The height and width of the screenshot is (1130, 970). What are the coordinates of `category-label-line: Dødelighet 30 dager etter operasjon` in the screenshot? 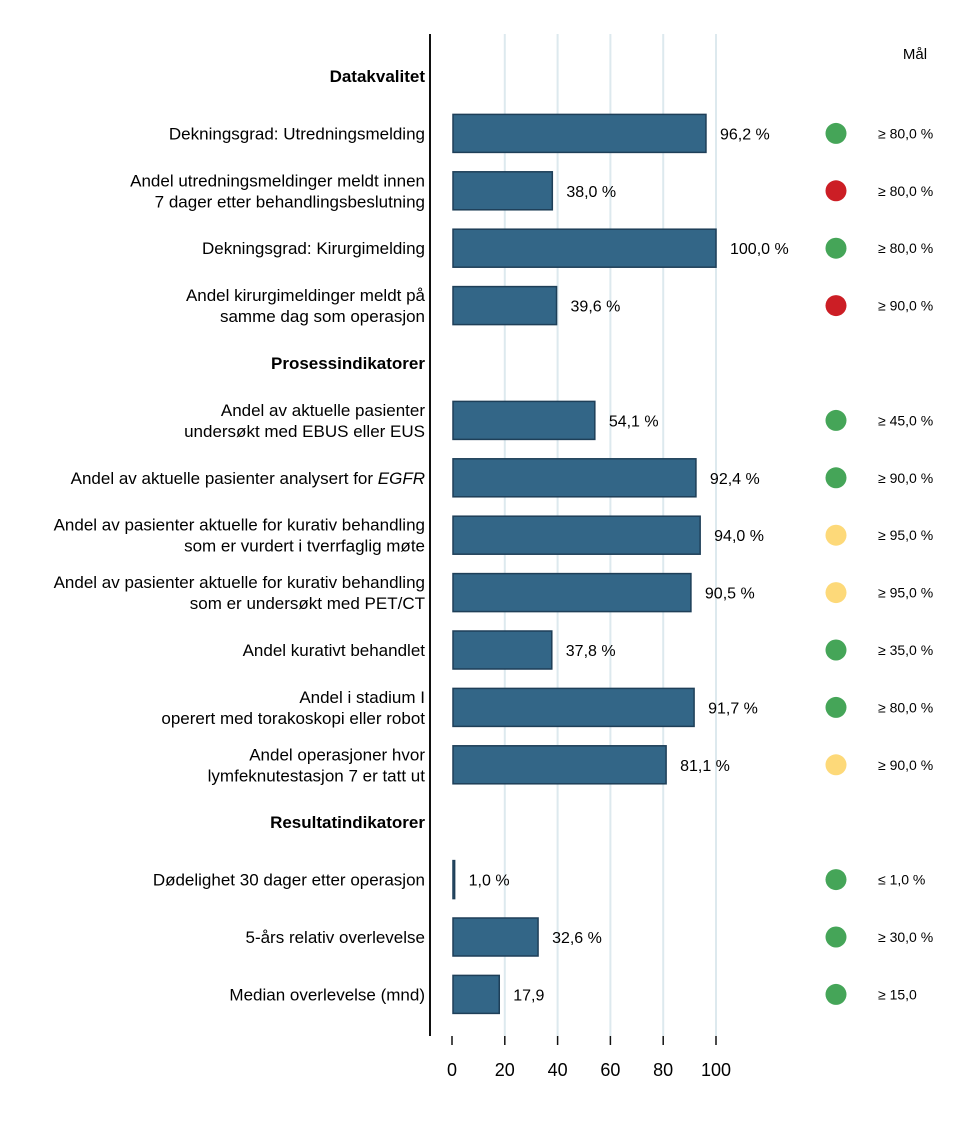 It's located at (289, 880).